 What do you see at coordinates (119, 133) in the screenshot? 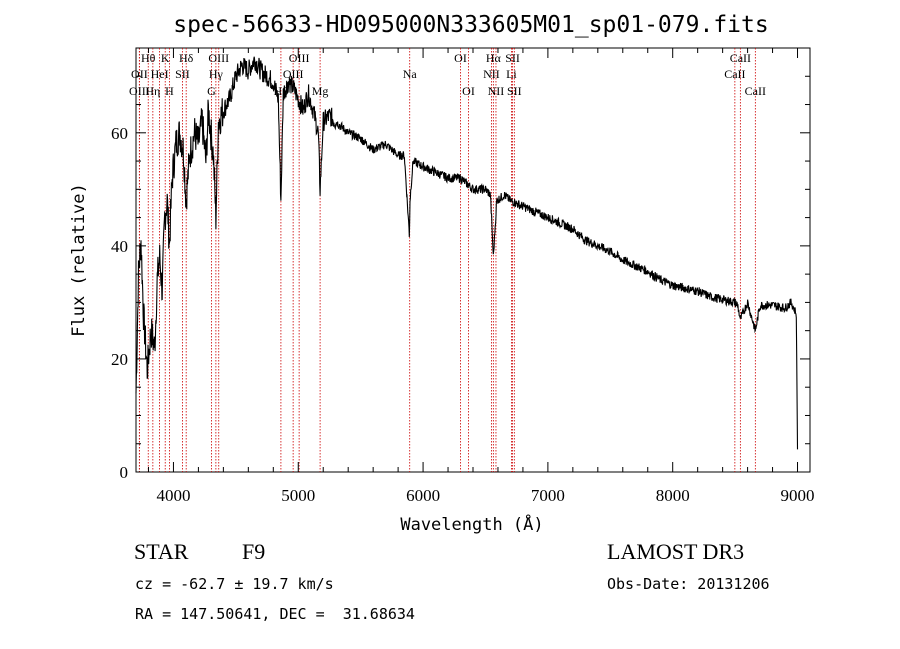
I see `y-tick-label-60: 60` at bounding box center [119, 133].